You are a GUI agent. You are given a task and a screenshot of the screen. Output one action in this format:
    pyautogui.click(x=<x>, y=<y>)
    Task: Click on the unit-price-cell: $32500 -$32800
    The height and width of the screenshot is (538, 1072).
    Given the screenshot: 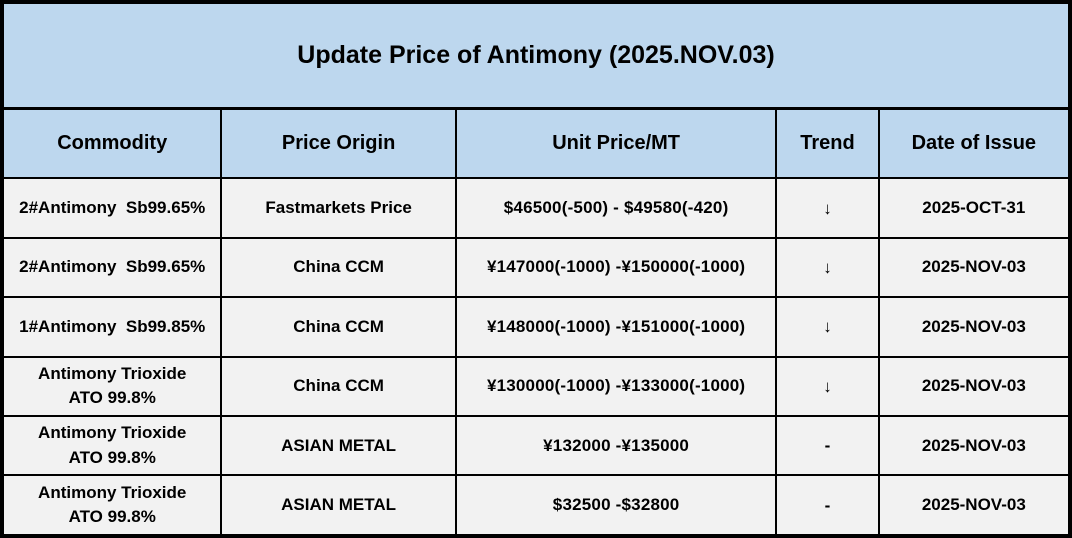 What is the action you would take?
    pyautogui.click(x=616, y=505)
    